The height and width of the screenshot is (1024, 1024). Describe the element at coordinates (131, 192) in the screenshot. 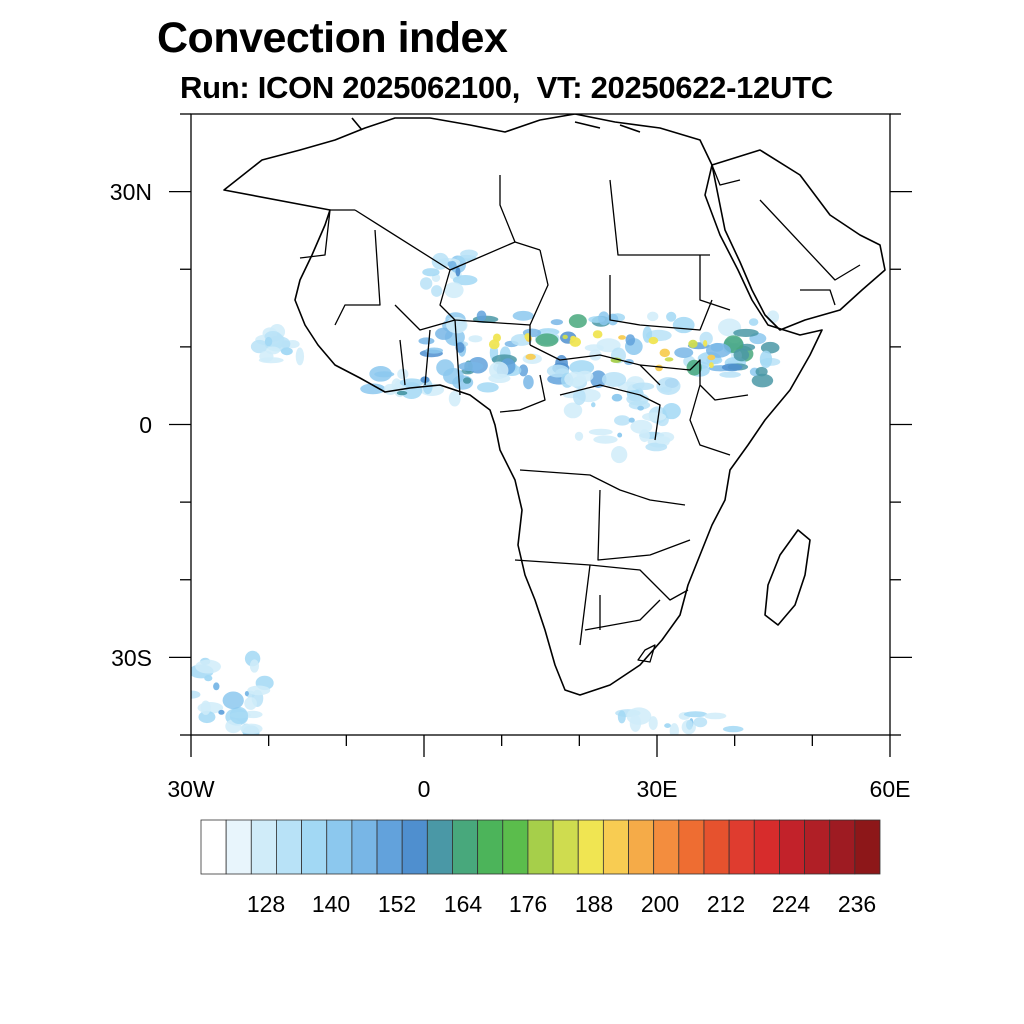

I see `y-tick-label-30n: 30N` at that location.